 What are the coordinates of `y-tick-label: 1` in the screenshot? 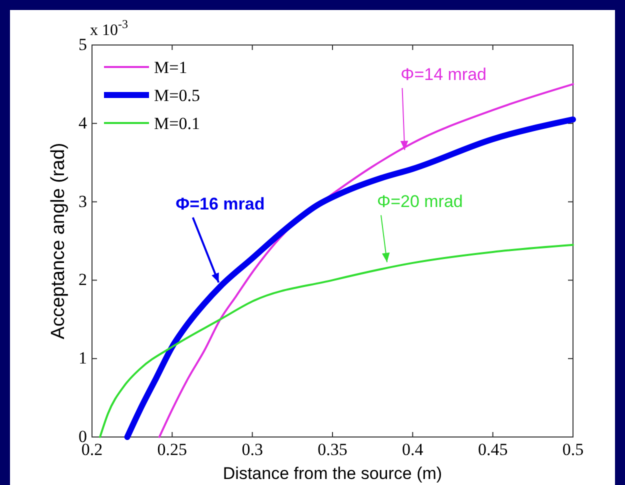 It's located at (82, 358).